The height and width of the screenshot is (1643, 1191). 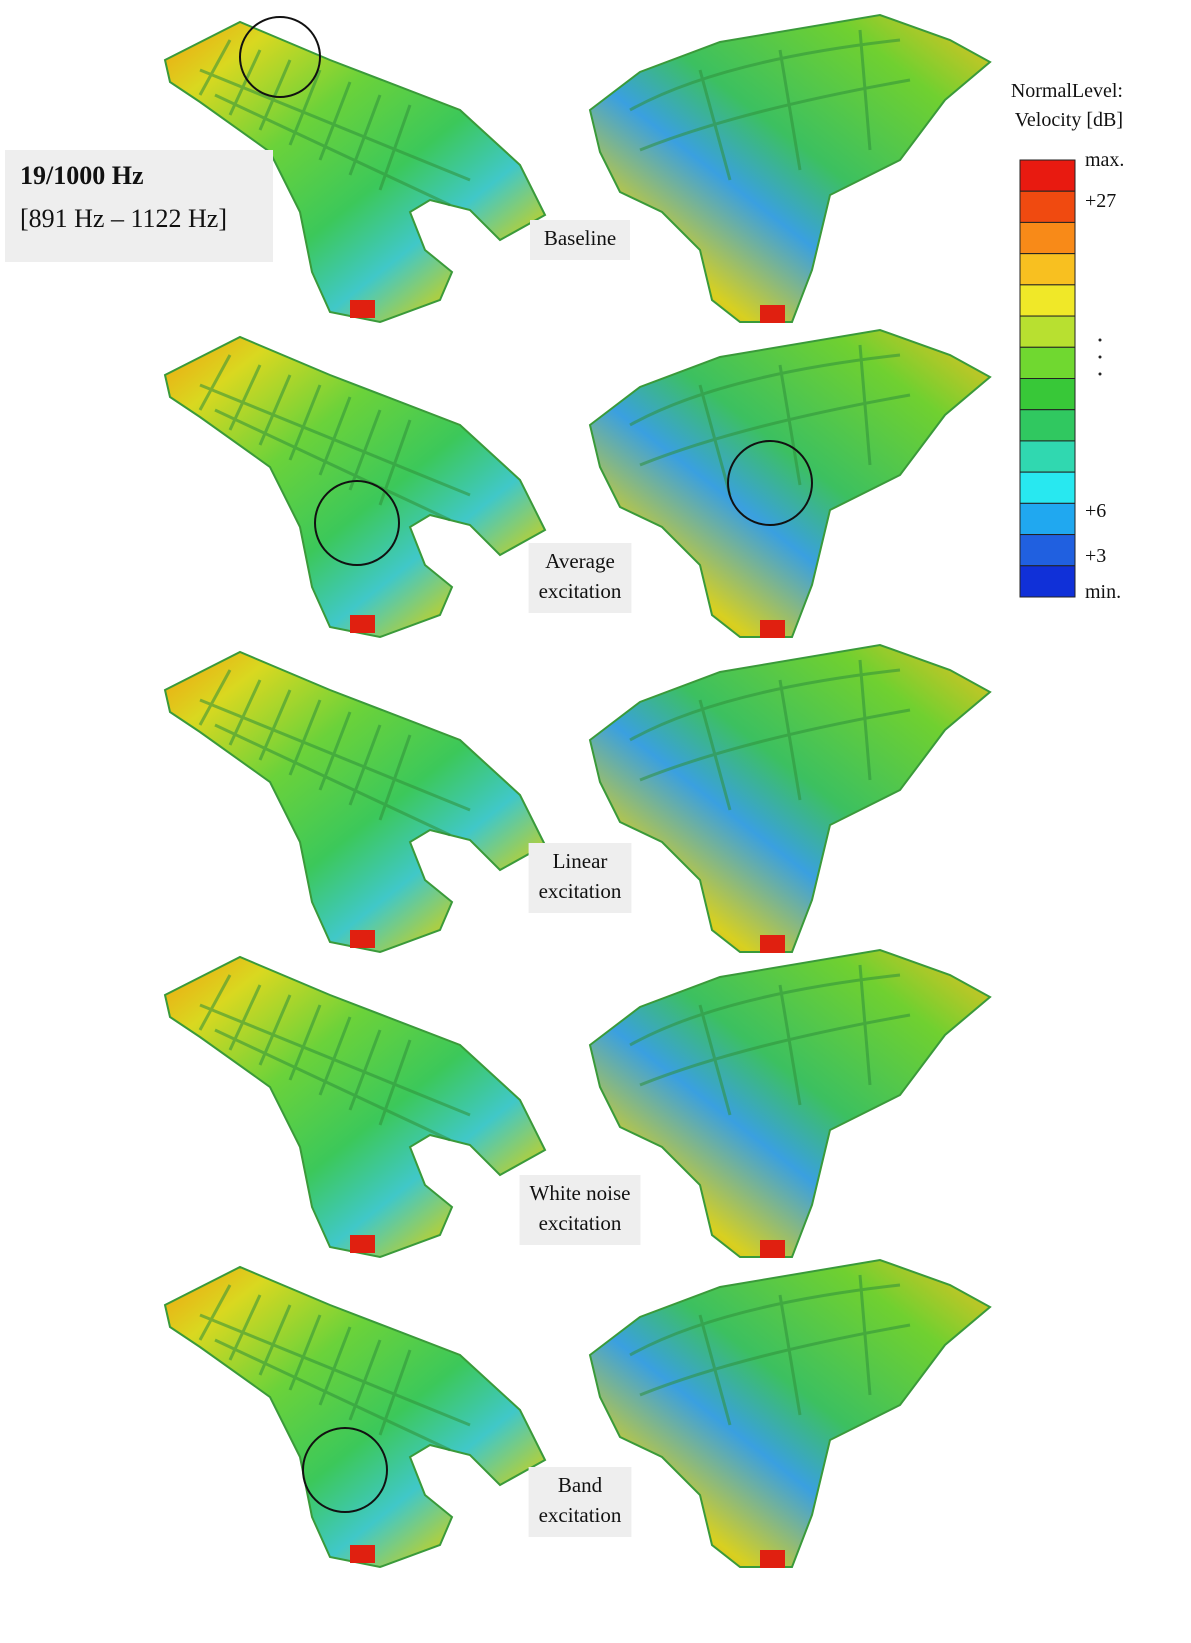 I want to click on header-box: 19/1000 Hz [891 Hz – 1122 Hz], so click(x=139, y=206).